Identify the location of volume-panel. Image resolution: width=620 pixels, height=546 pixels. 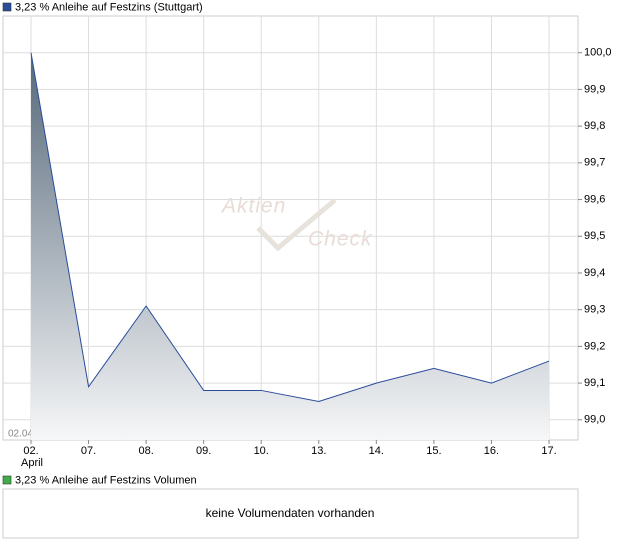
(290, 513).